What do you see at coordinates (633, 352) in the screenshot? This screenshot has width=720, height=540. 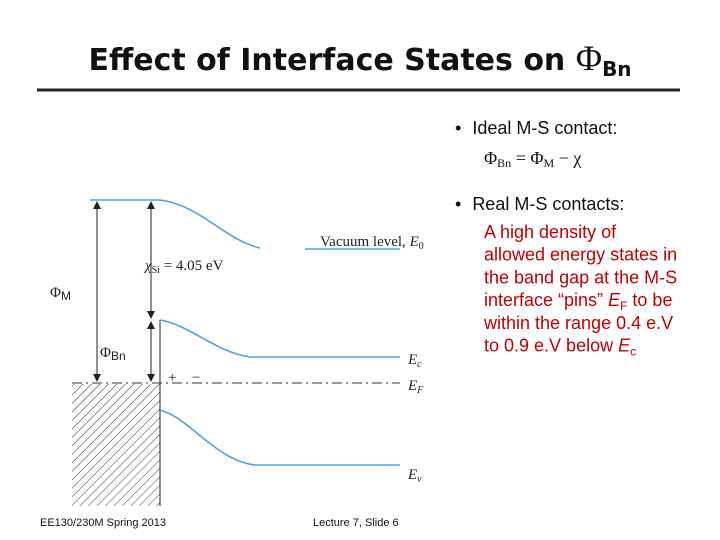 I see `body-sub: c` at bounding box center [633, 352].